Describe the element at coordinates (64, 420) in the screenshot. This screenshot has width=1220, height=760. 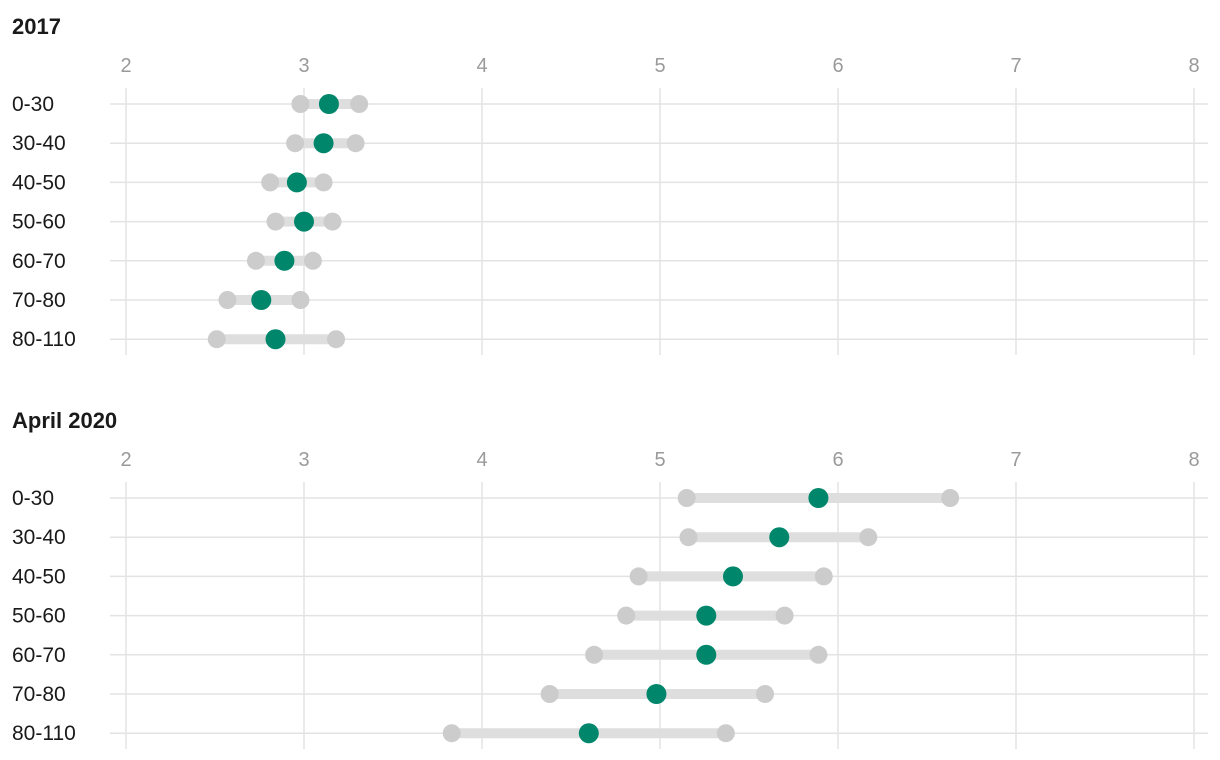
I see `panel-title: April 2020` at that location.